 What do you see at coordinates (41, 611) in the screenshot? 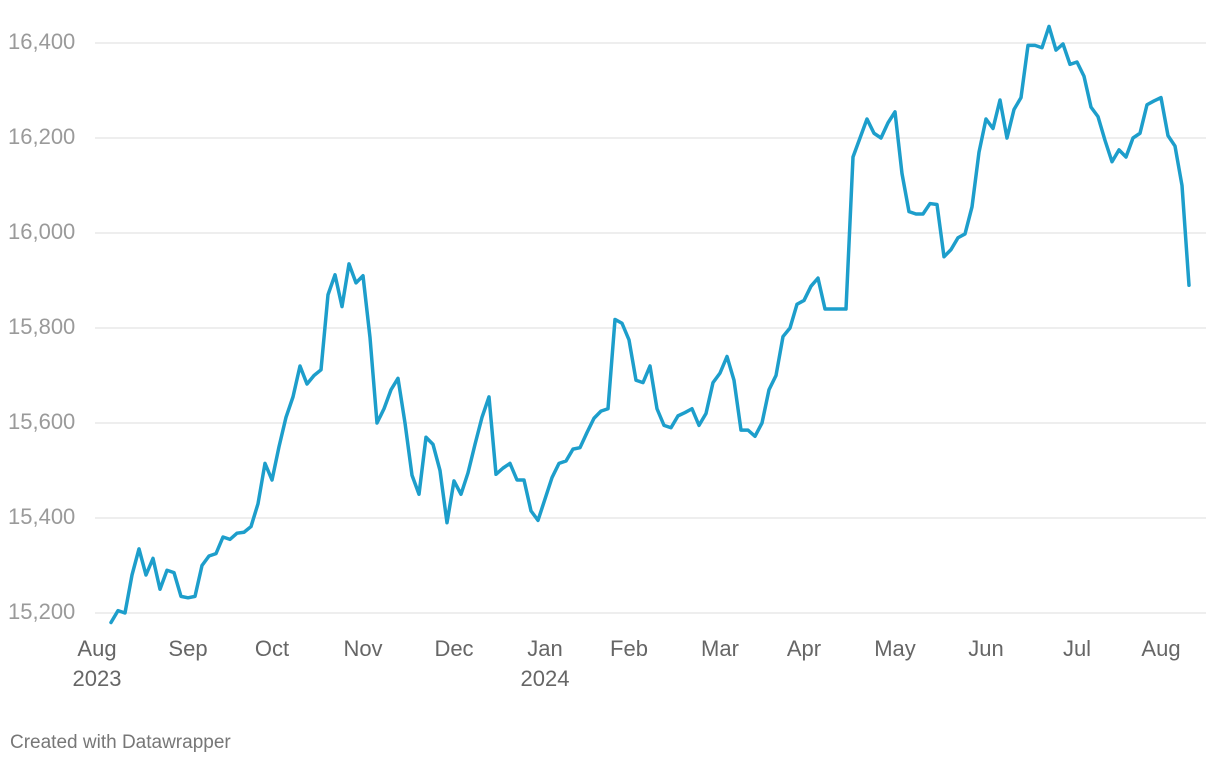
I see `y-tick-label: 15,200` at bounding box center [41, 611].